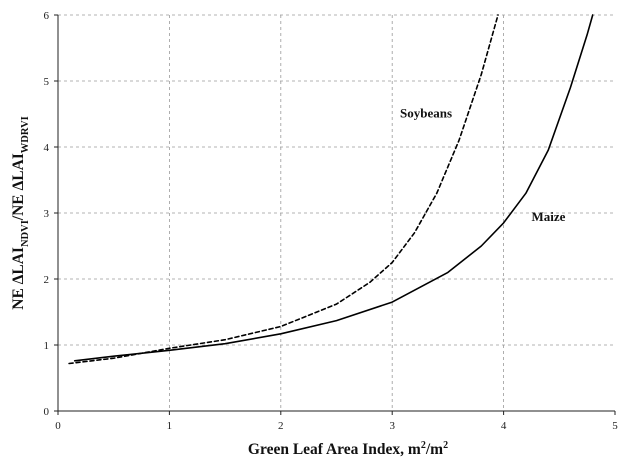 This screenshot has height=464, width=642. Describe the element at coordinates (47, 280) in the screenshot. I see `y-tick-label-2: 2` at that location.